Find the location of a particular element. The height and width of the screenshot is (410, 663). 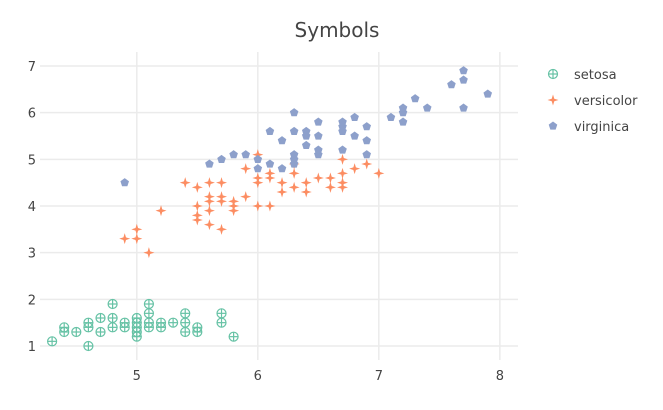

legend-item-setosa: setosa is located at coordinates (582, 75).